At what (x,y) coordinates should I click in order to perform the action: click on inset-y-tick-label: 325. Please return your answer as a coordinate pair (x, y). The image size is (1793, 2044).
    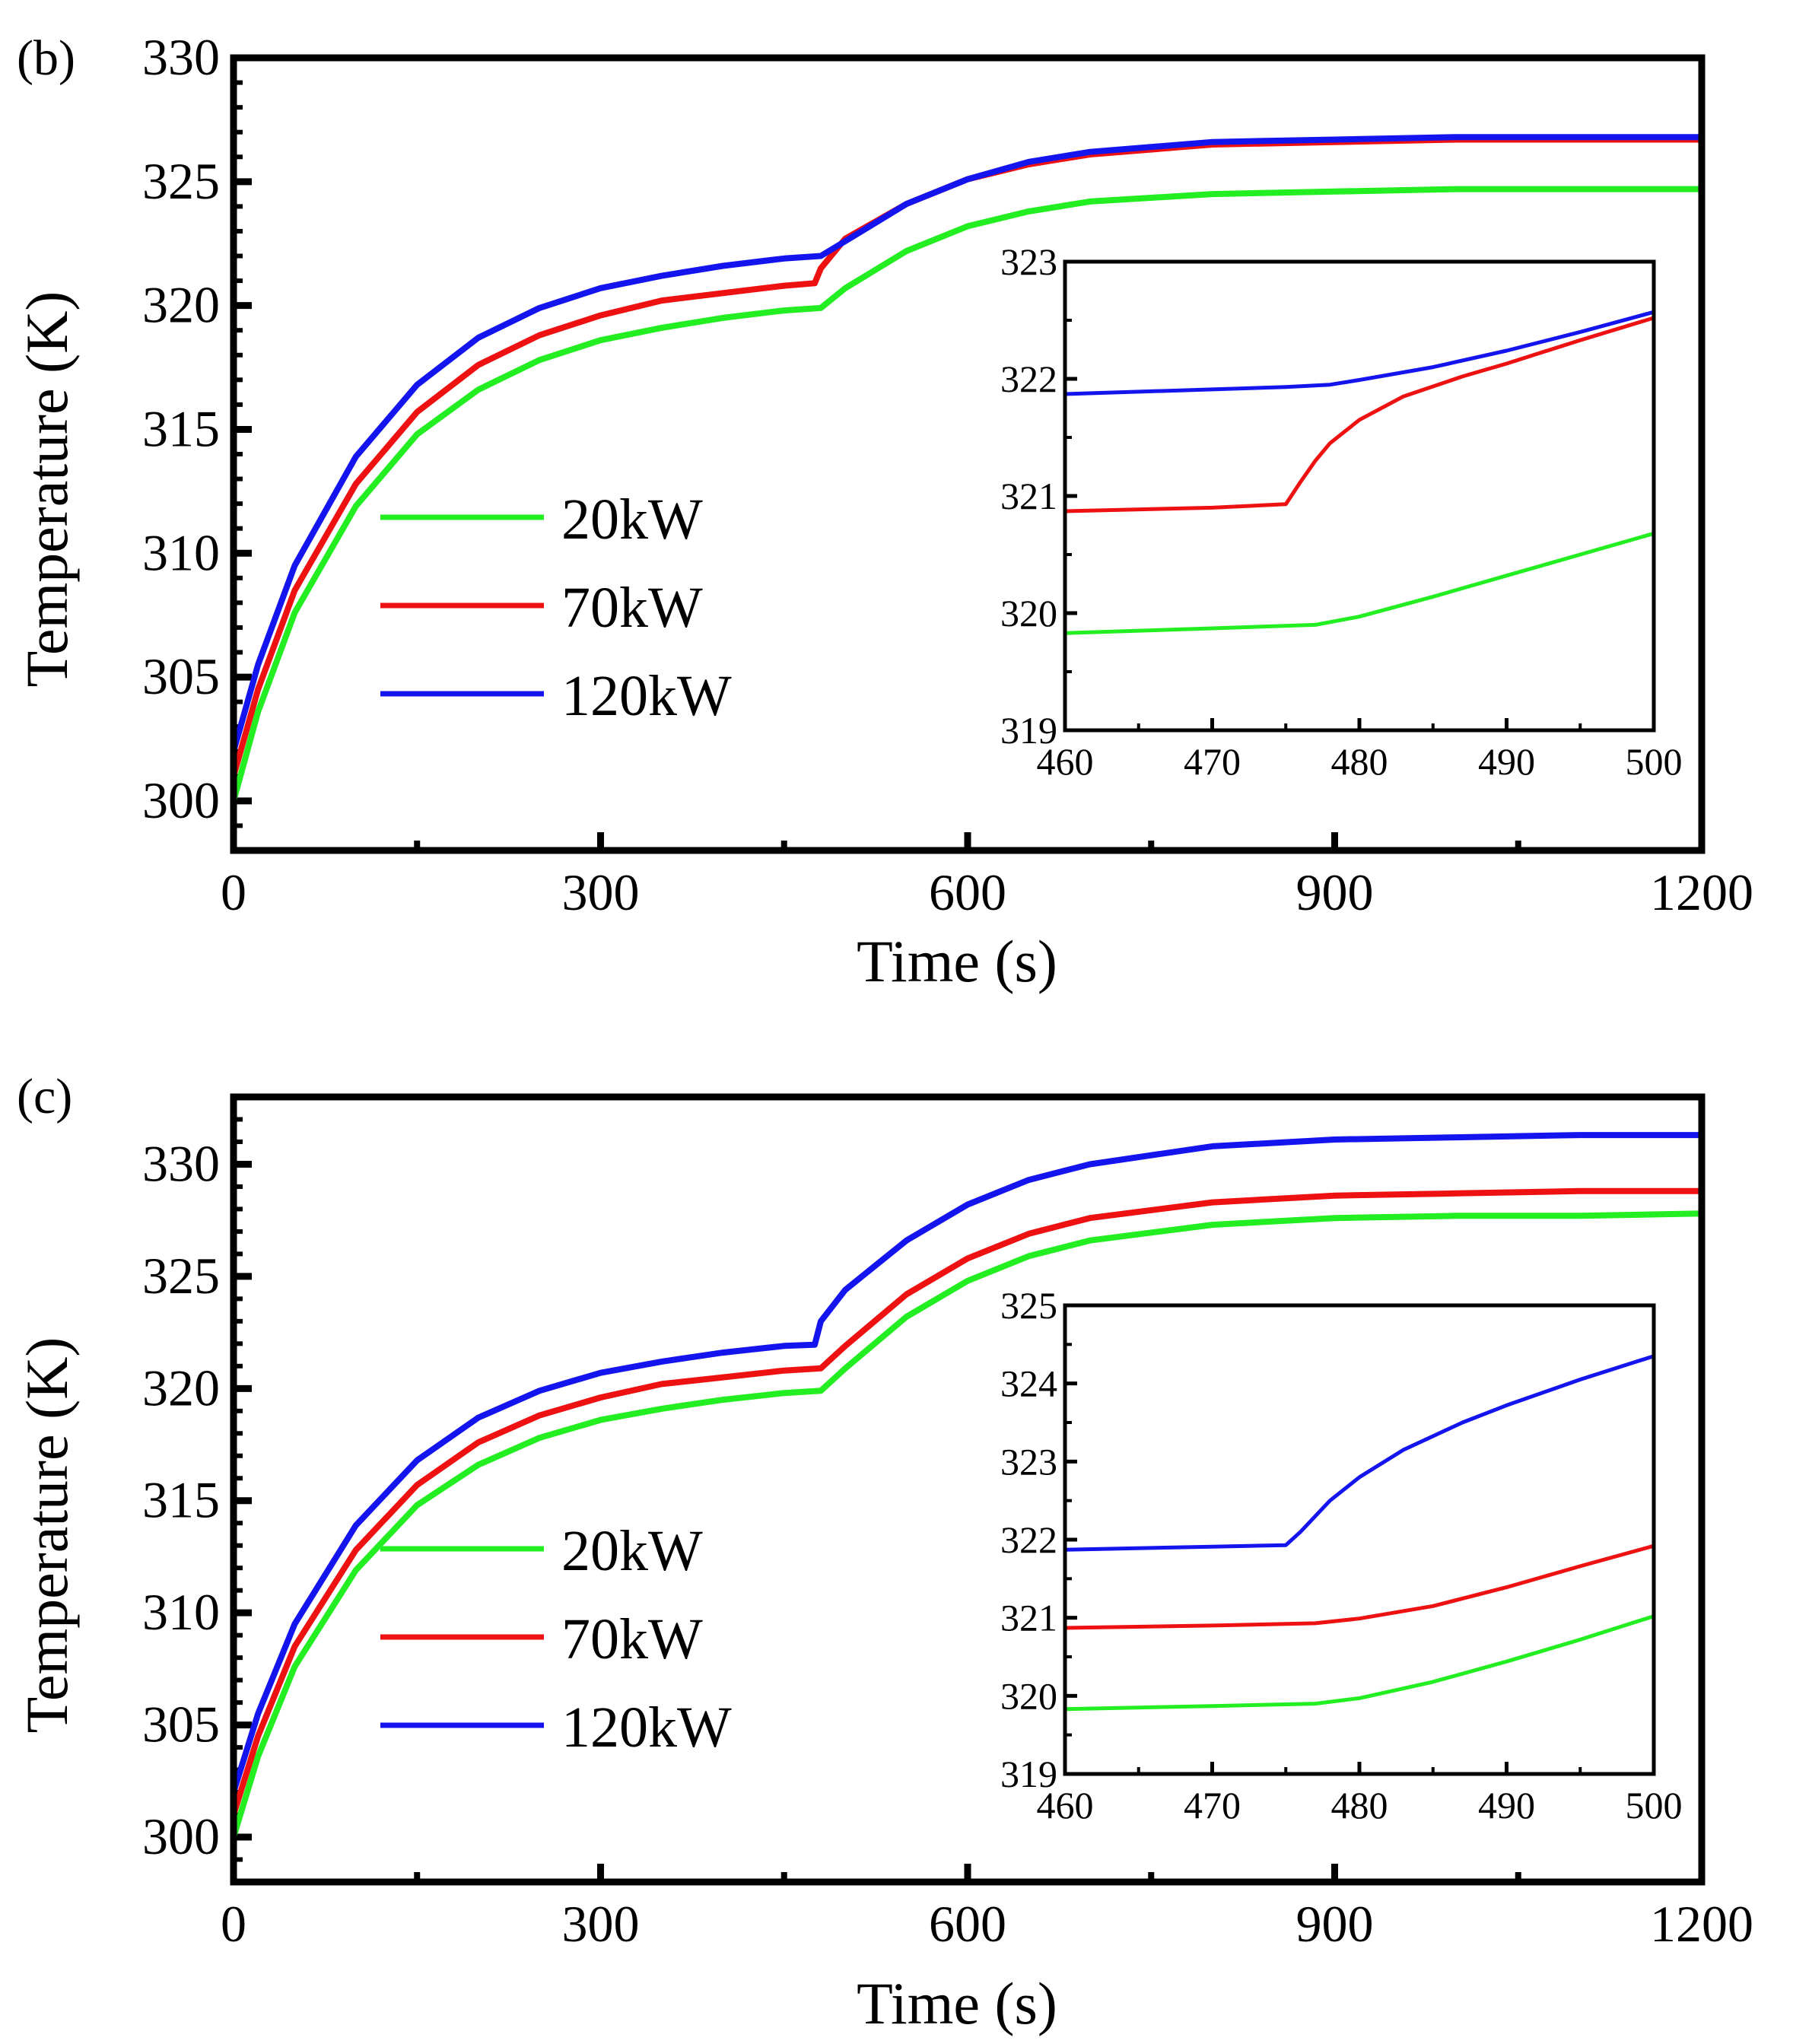
    Looking at the image, I should click on (1028, 1305).